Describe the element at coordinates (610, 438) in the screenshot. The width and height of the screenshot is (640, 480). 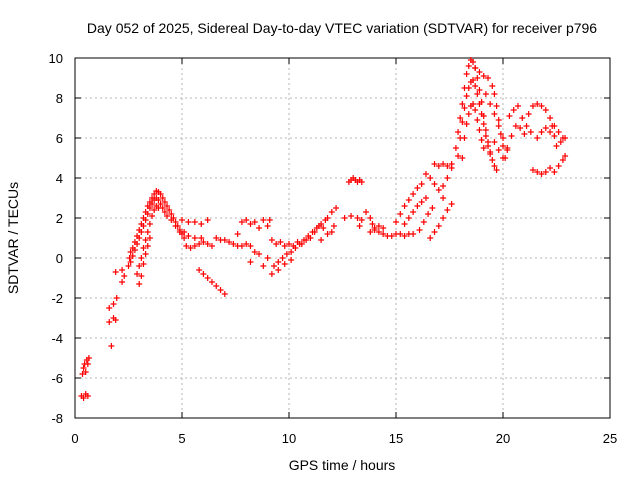
I see `x-tick-label: 25` at that location.